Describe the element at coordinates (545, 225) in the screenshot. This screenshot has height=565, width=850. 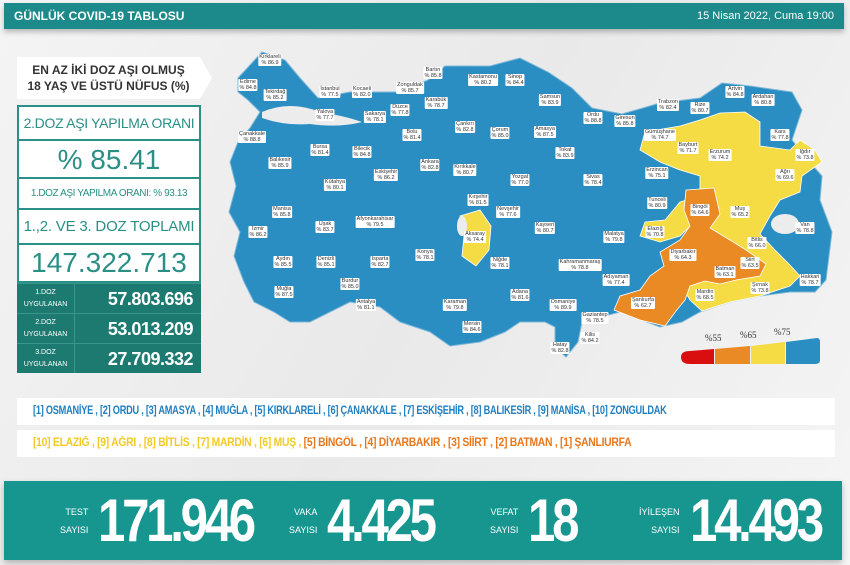
I see `province-name: Kayseri` at that location.